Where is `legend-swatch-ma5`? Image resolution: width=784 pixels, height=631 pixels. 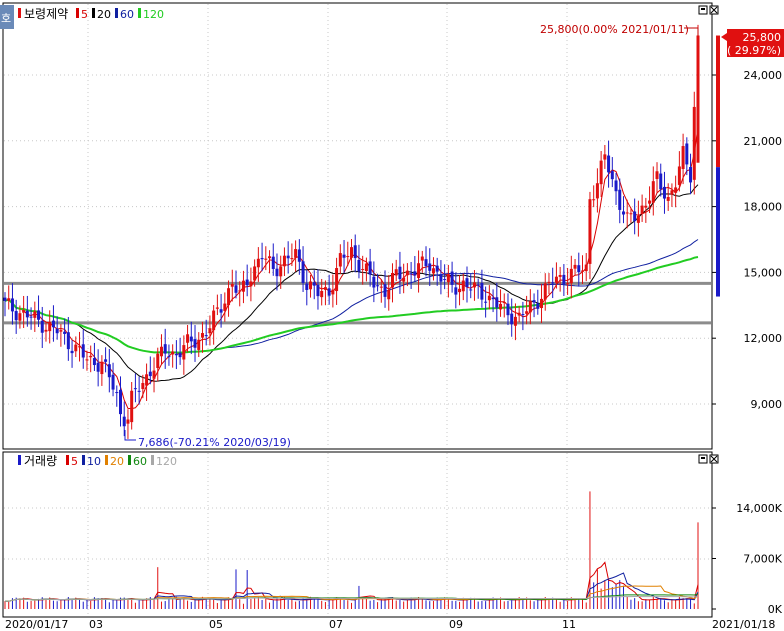
legend-swatch-ma5 is located at coordinates (77, 13).